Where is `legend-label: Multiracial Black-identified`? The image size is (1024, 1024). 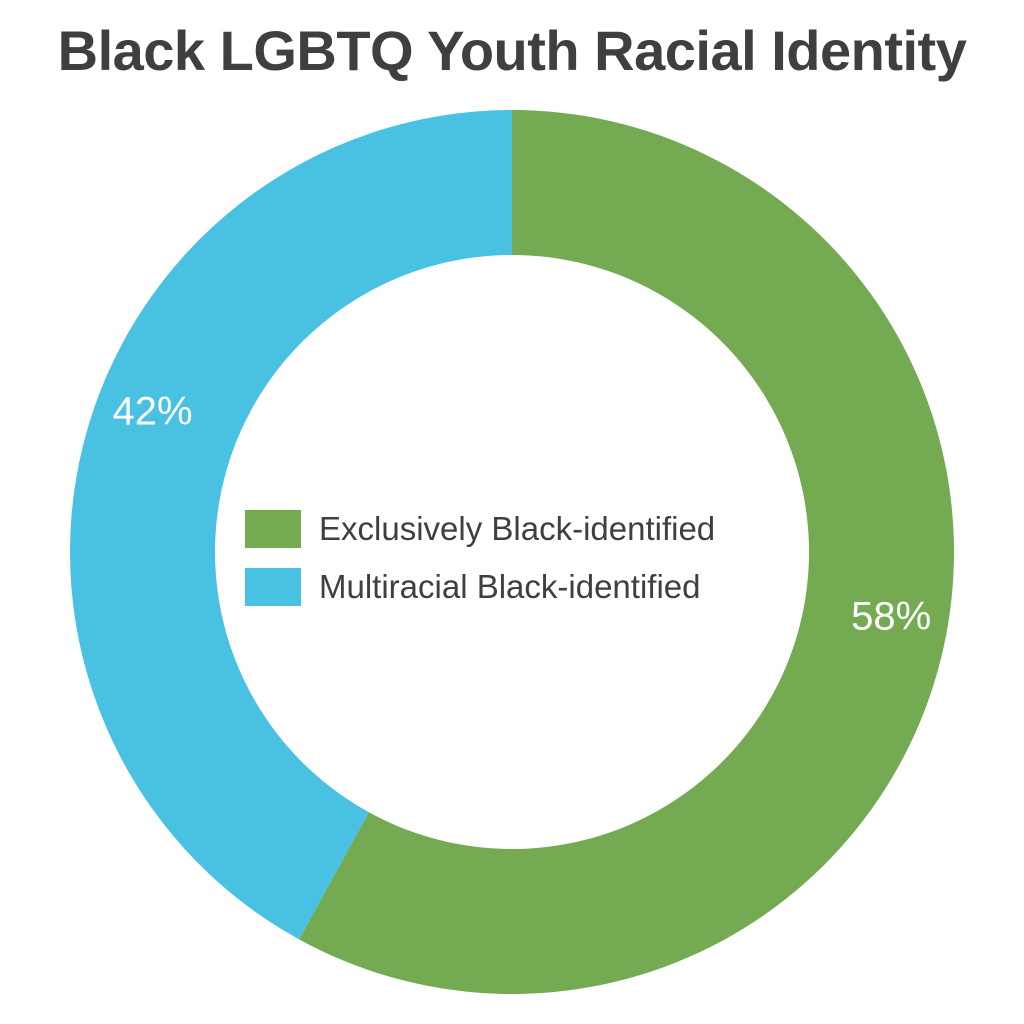
legend-label: Multiracial Black-identified is located at coordinates (510, 586).